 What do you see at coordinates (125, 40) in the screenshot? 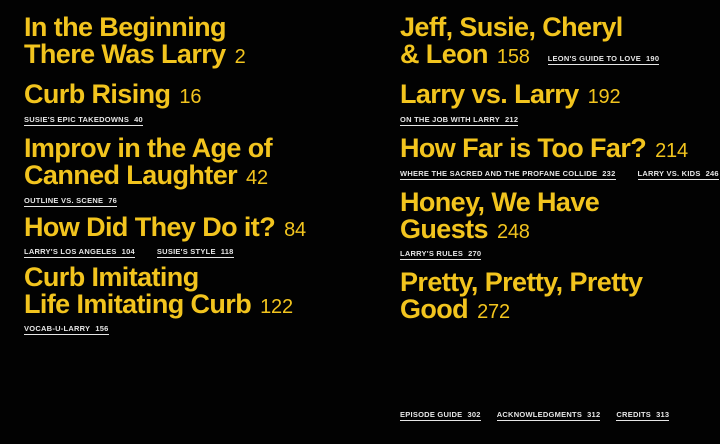
I see `chapter-title: In the Beginning There Was Larry` at bounding box center [125, 40].